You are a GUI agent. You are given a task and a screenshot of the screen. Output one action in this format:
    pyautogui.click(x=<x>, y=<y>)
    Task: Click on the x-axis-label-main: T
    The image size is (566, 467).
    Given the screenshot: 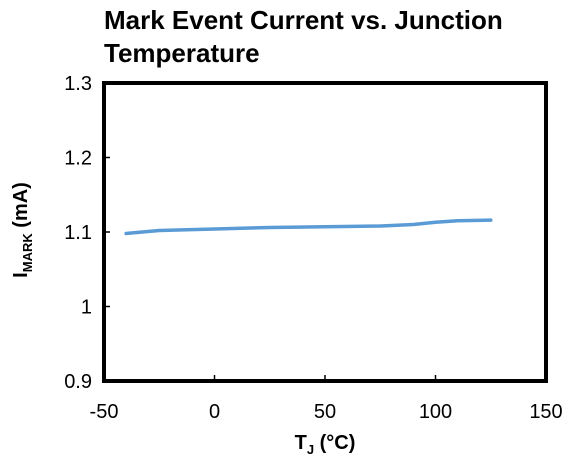 What is the action you would take?
    pyautogui.click(x=301, y=443)
    